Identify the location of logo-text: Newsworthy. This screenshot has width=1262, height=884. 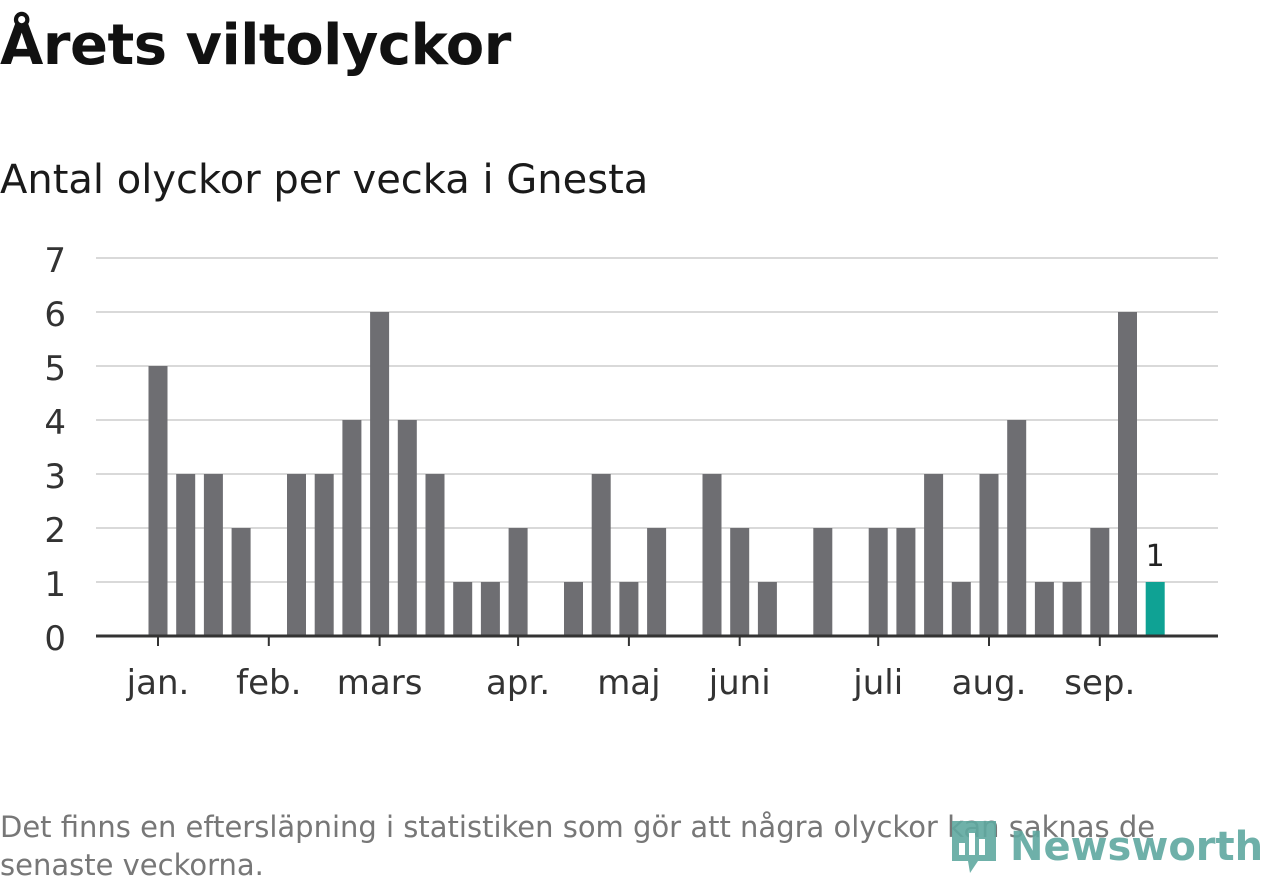
(1136, 847).